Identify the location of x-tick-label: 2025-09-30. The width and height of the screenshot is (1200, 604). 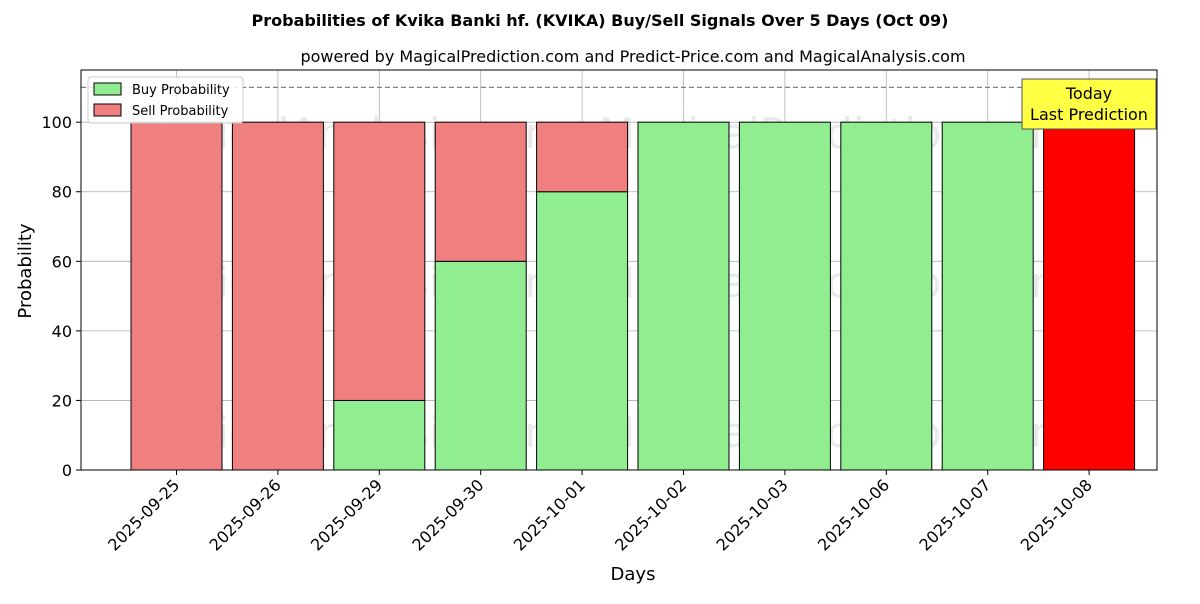
(447, 514).